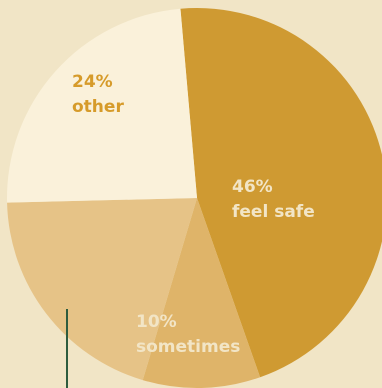 The width and height of the screenshot is (382, 388). I want to click on slice-label-other-value: 24%, so click(92, 82).